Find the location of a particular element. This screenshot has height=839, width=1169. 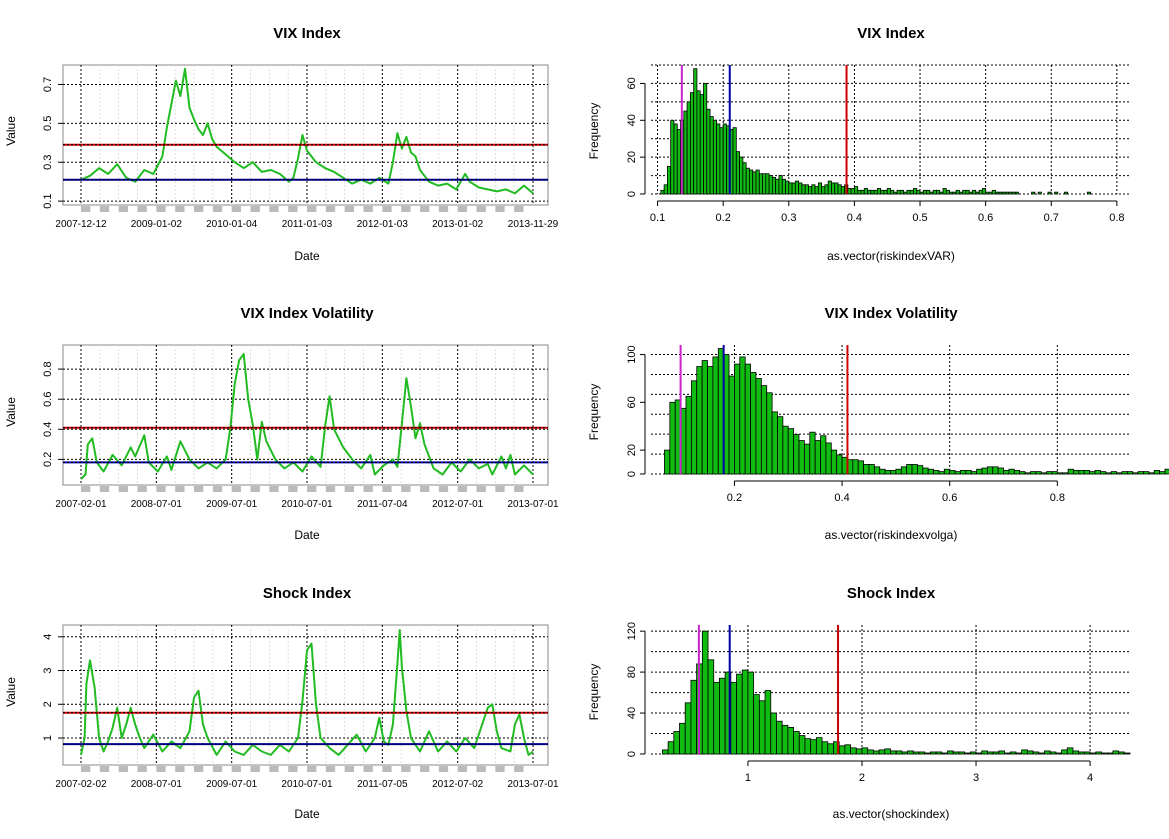

x-date-label: 2007-12-12 is located at coordinates (81, 224).